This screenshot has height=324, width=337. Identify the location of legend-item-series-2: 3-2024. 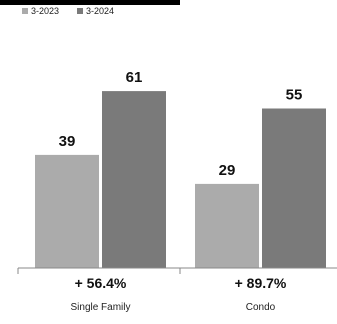
(95, 11).